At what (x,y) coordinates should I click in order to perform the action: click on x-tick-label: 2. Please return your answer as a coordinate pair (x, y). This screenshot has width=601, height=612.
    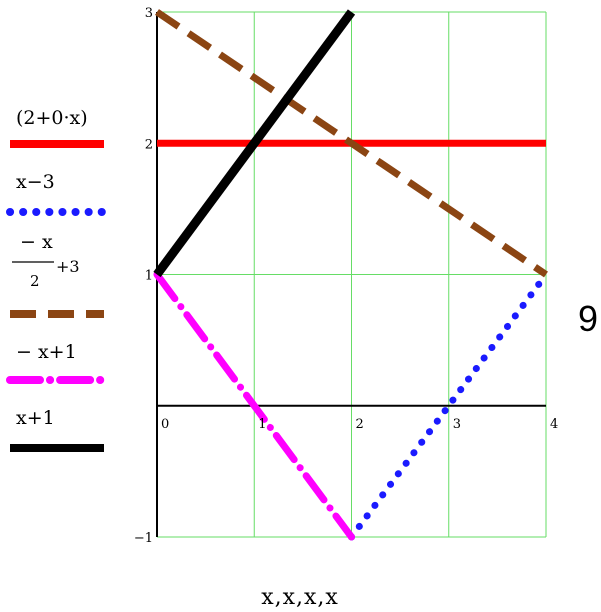
    Looking at the image, I should click on (360, 424).